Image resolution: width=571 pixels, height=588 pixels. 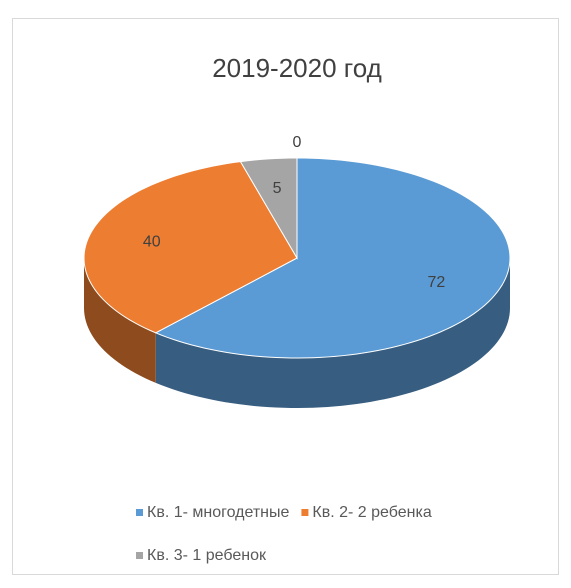 I want to click on data-label: 72, so click(x=437, y=282).